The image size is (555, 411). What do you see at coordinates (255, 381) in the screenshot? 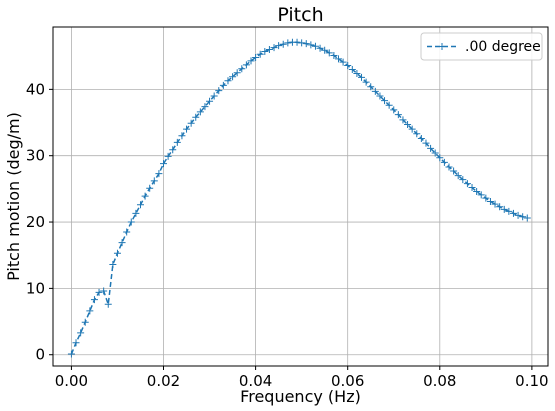
I see `x-tick-label: 0.04` at bounding box center [255, 381].